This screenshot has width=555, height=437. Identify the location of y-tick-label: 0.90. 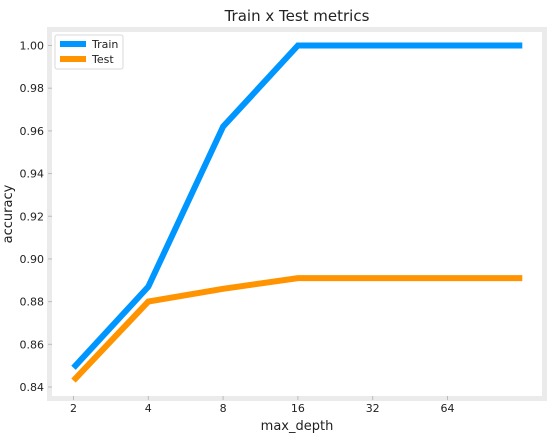
(32, 259).